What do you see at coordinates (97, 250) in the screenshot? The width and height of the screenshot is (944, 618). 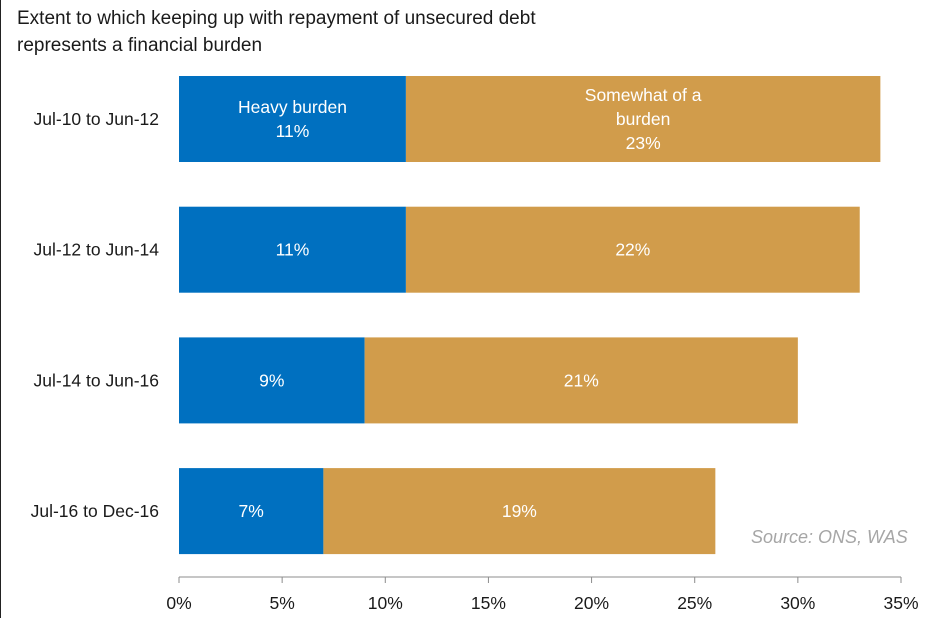 I see `category-label: Jul-12 to Jun-14` at bounding box center [97, 250].